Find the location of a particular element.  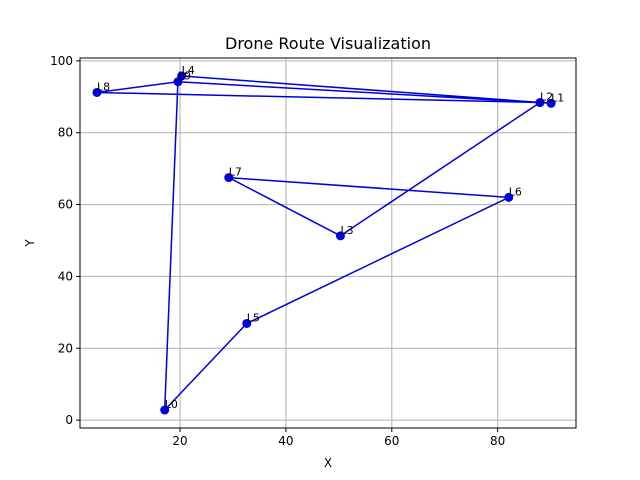

x-axis-label: X is located at coordinates (328, 463).